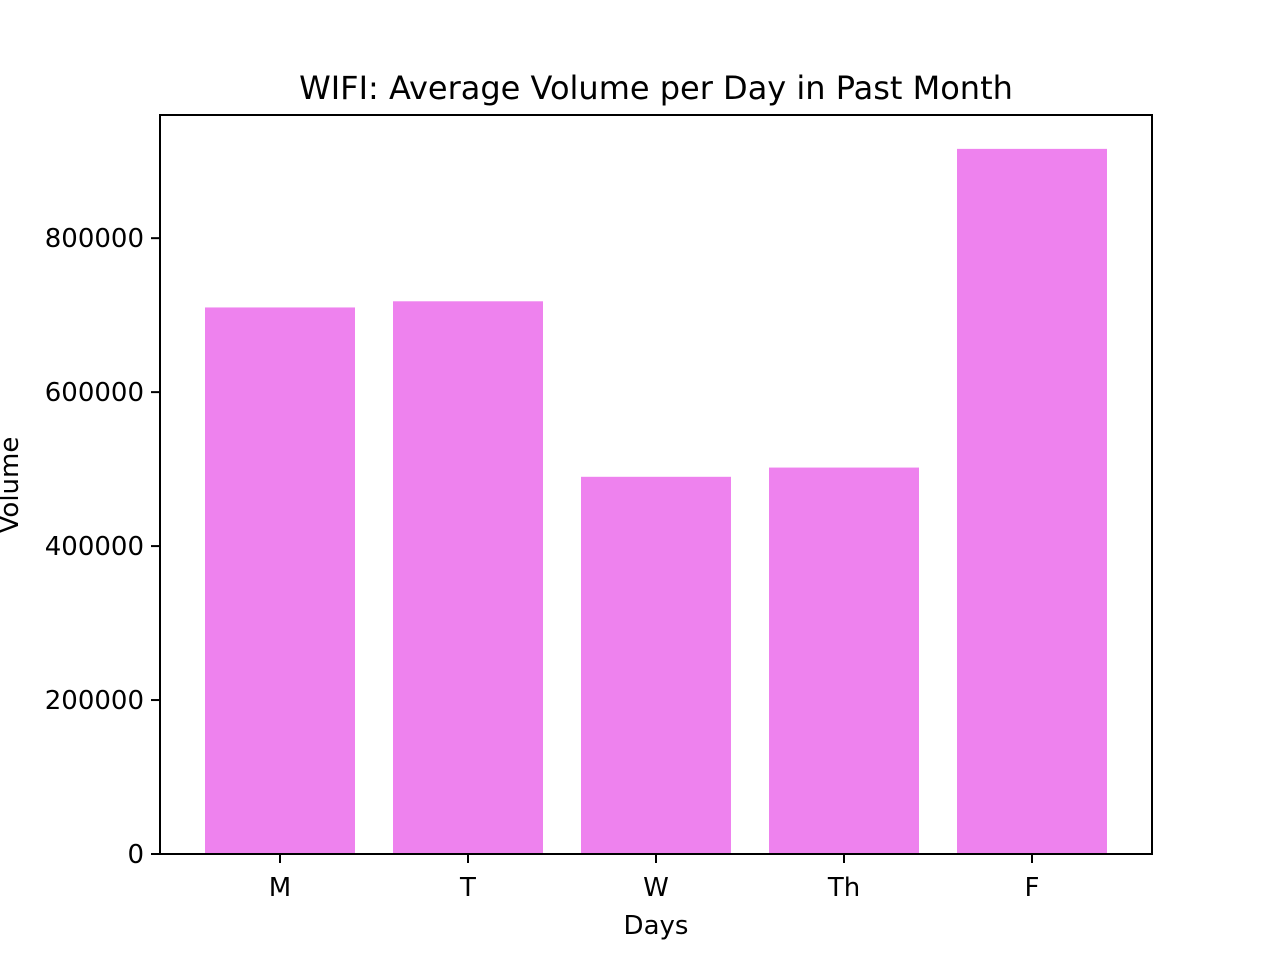 Image resolution: width=1280 pixels, height=960 pixels. What do you see at coordinates (94, 547) in the screenshot?
I see `y-tick-label: 400000` at bounding box center [94, 547].